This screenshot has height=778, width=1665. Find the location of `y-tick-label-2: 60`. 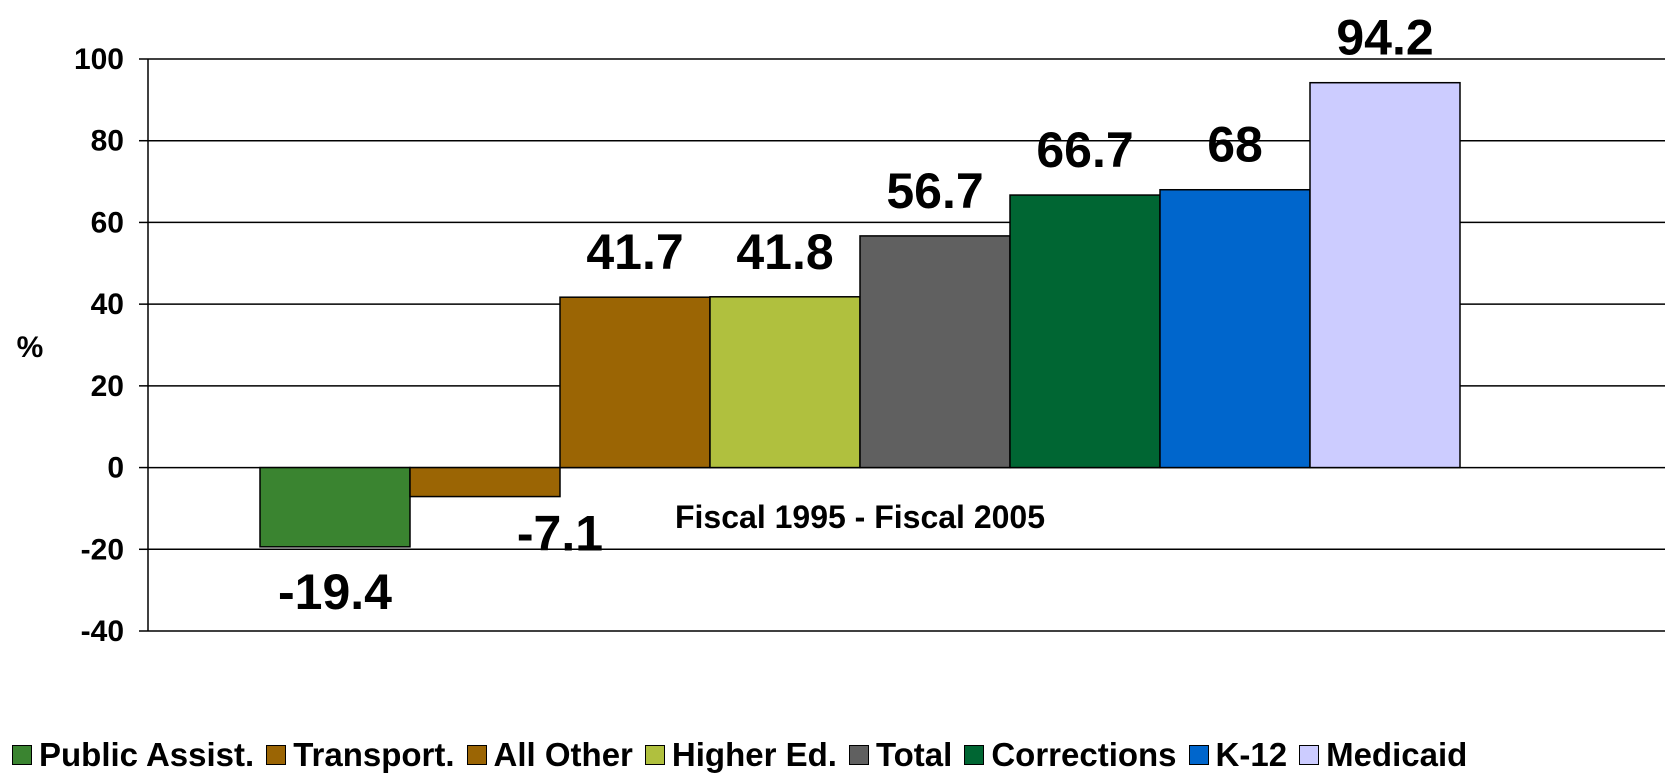

y-tick-label-2: 60 is located at coordinates (107, 222).